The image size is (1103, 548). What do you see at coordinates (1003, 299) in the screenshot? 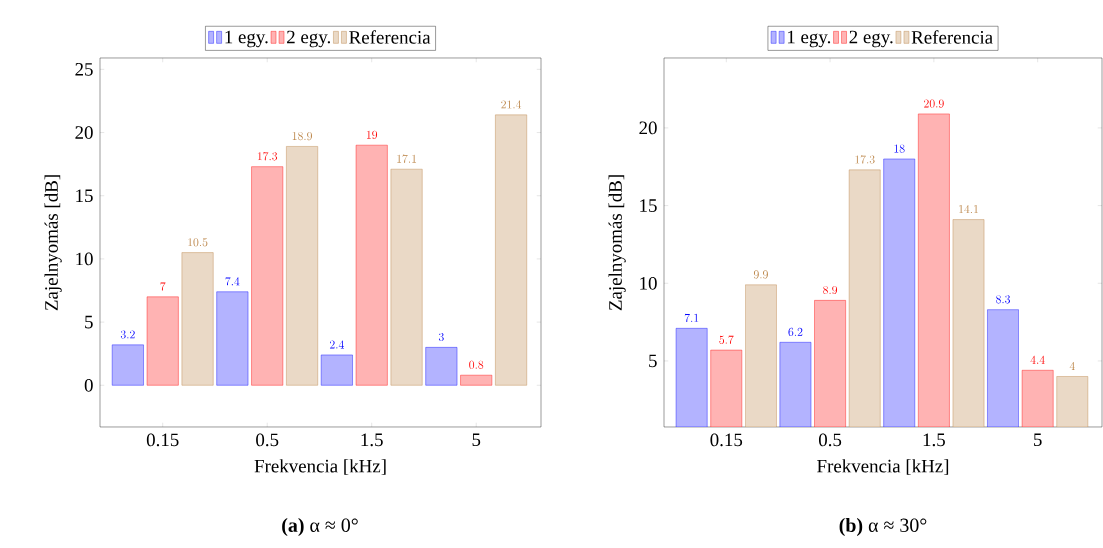
I see `data-label: 8.3` at bounding box center [1003, 299].